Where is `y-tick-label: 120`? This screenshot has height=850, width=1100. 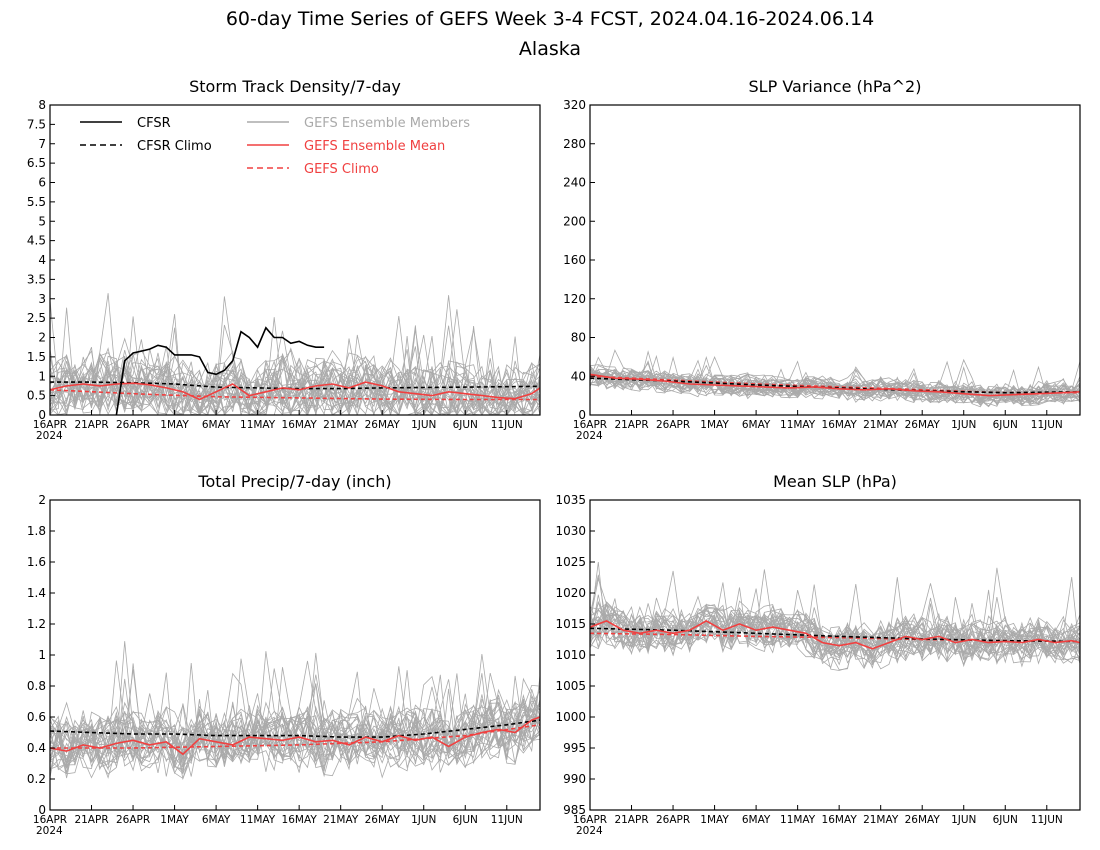 y-tick-label: 120 is located at coordinates (574, 299).